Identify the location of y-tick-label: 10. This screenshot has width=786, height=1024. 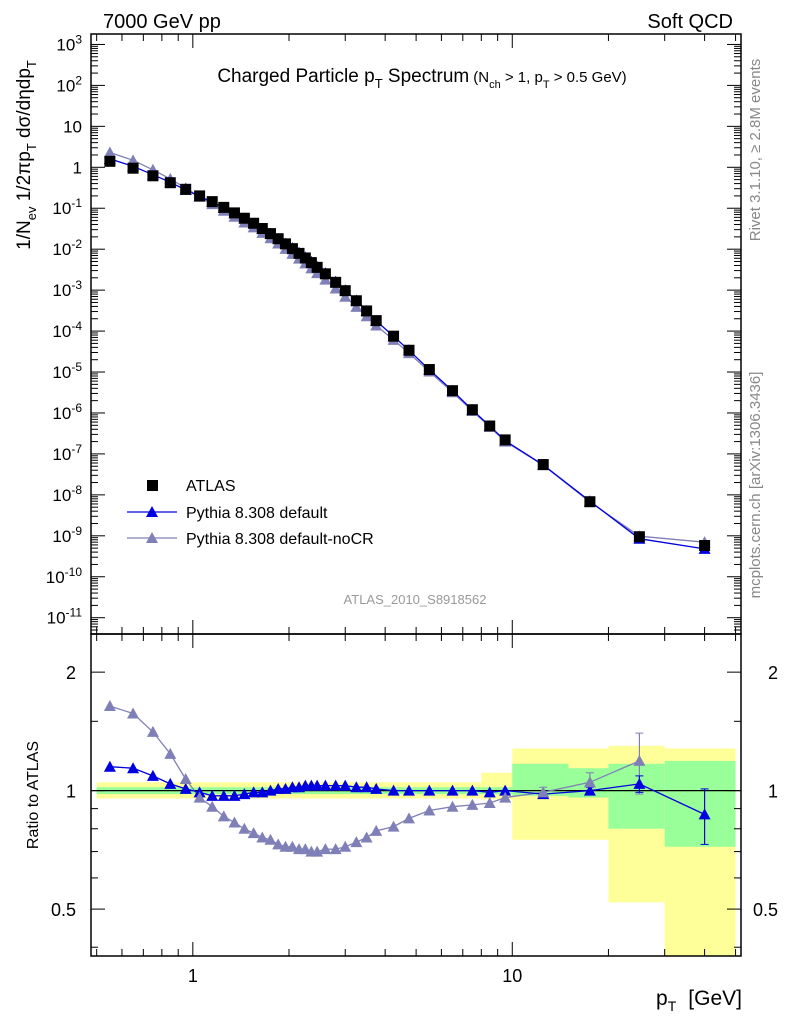
(72, 126).